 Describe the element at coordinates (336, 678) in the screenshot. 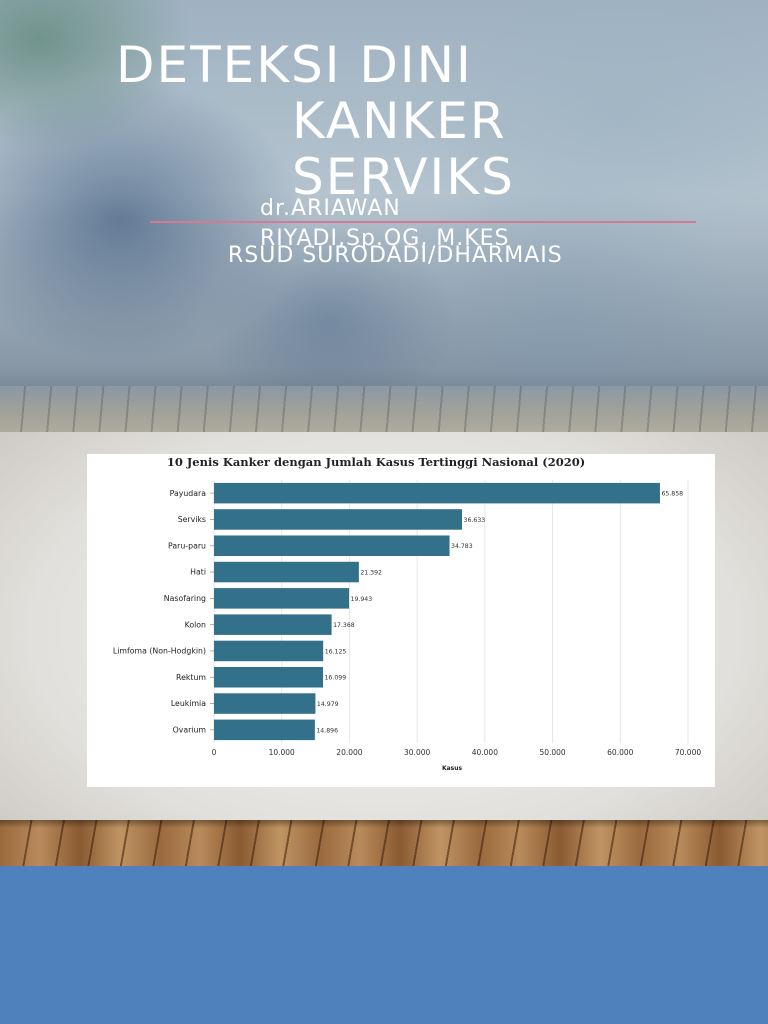

I see `value-label: 16.099` at that location.